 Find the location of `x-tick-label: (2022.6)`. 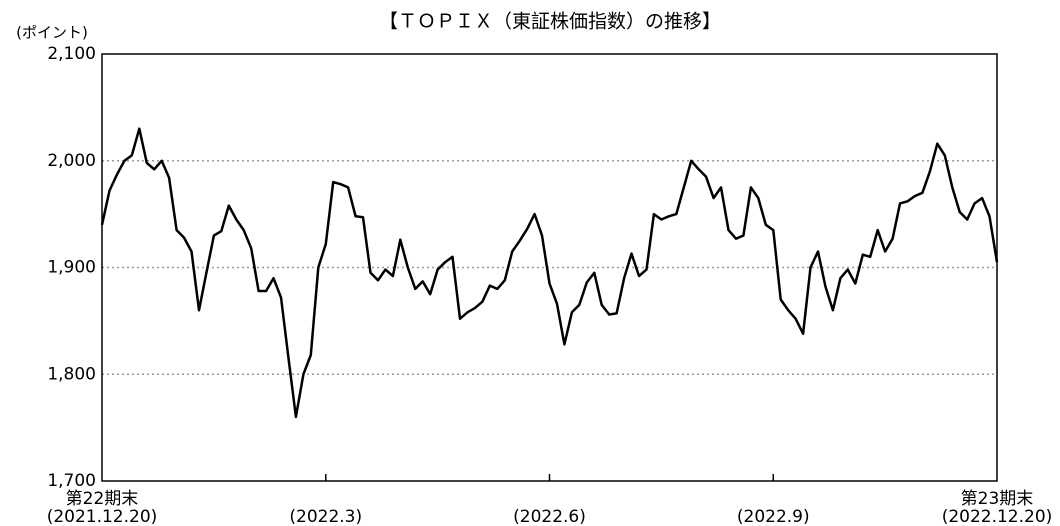

x-tick-label: (2022.6) is located at coordinates (549, 516).